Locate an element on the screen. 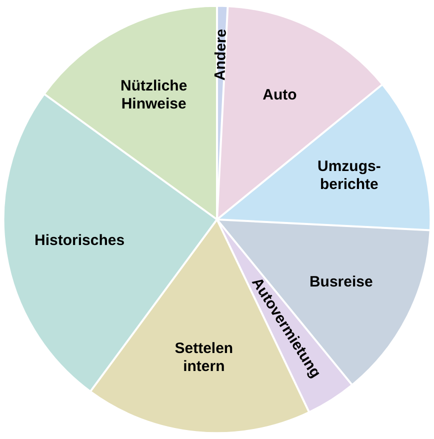 Image resolution: width=434 pixels, height=439 pixels. slice-label: Andere is located at coordinates (221, 54).